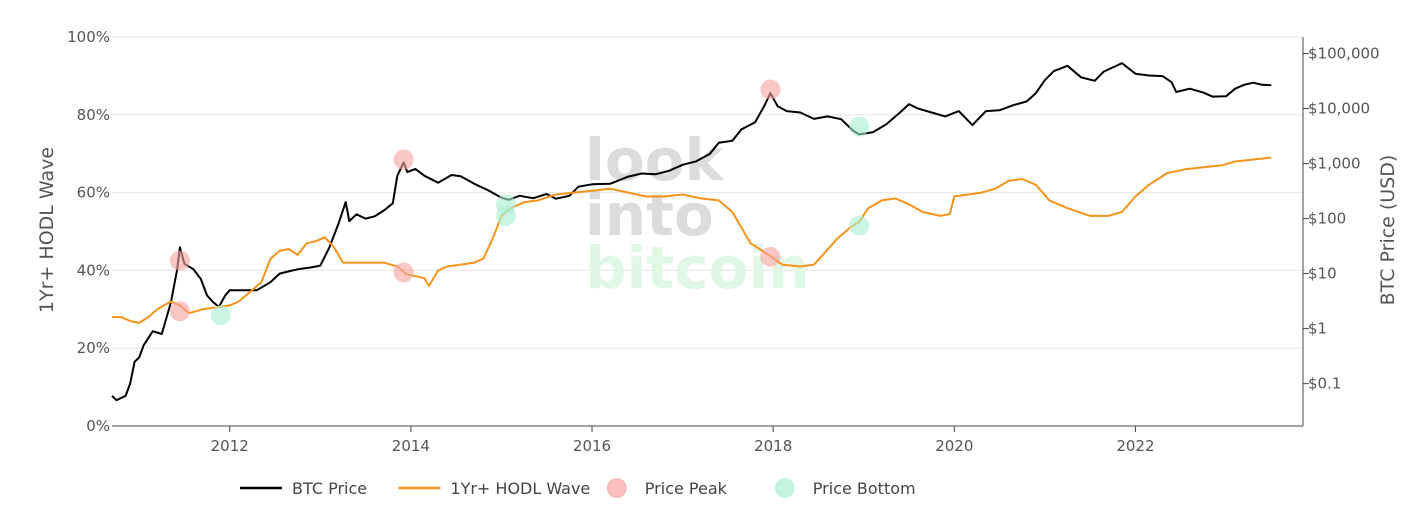 This screenshot has height=522, width=1412. What do you see at coordinates (88, 37) in the screenshot?
I see `y-left-tick-label: 100%` at bounding box center [88, 37].